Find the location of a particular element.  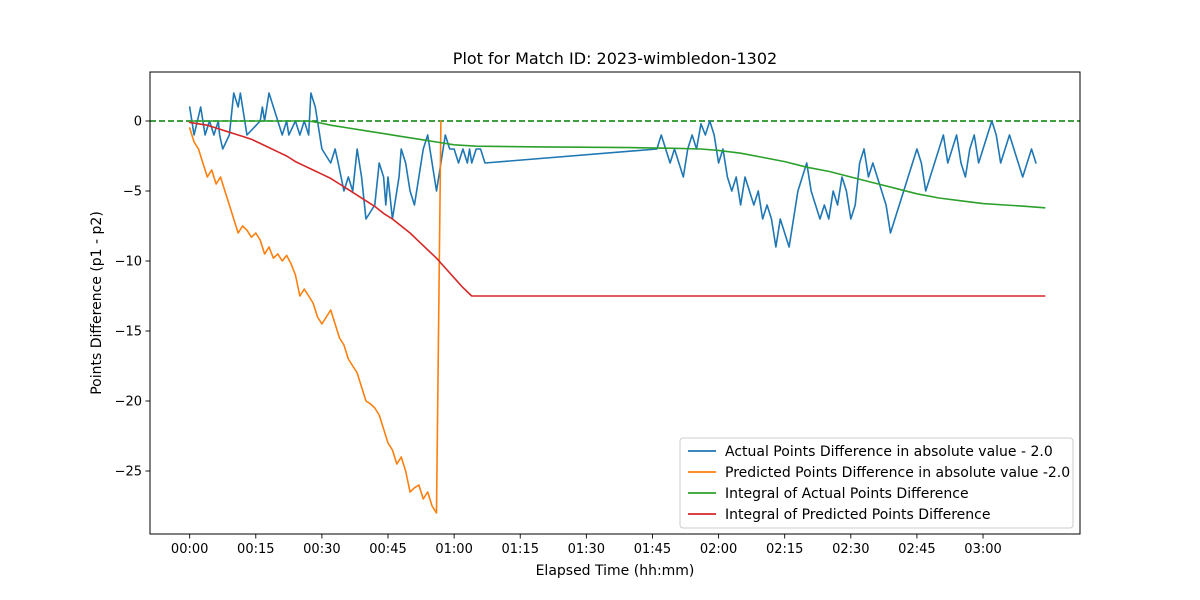

x-tick-label: 01:30 is located at coordinates (586, 549).